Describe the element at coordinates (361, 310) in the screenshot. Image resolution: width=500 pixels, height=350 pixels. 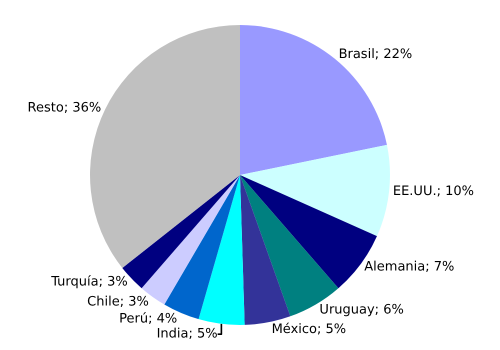
I see `slice-label: Uruguay; 6%` at that location.